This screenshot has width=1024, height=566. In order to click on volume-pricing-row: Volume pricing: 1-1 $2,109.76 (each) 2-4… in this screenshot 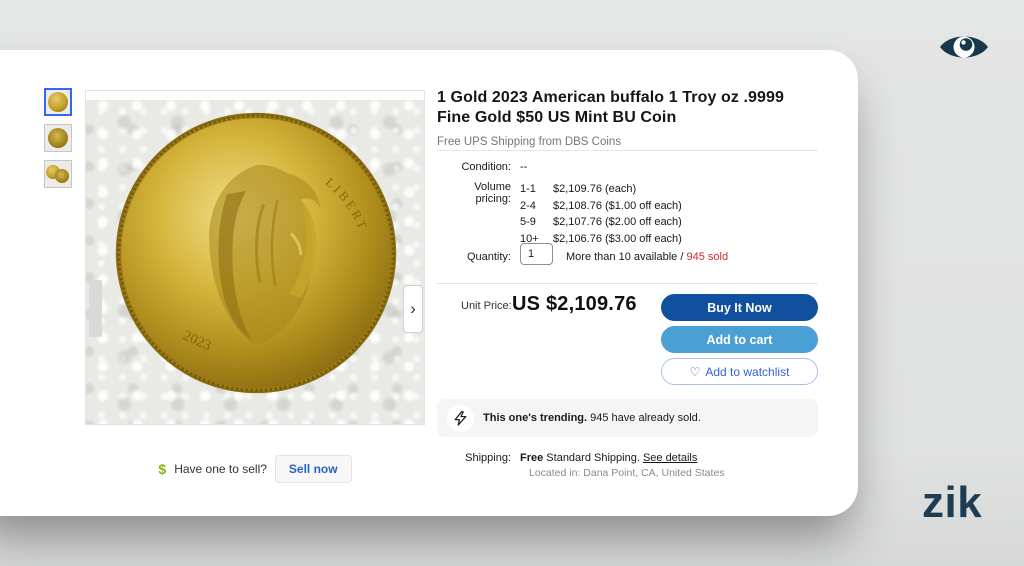, I will do `click(559, 214)`.